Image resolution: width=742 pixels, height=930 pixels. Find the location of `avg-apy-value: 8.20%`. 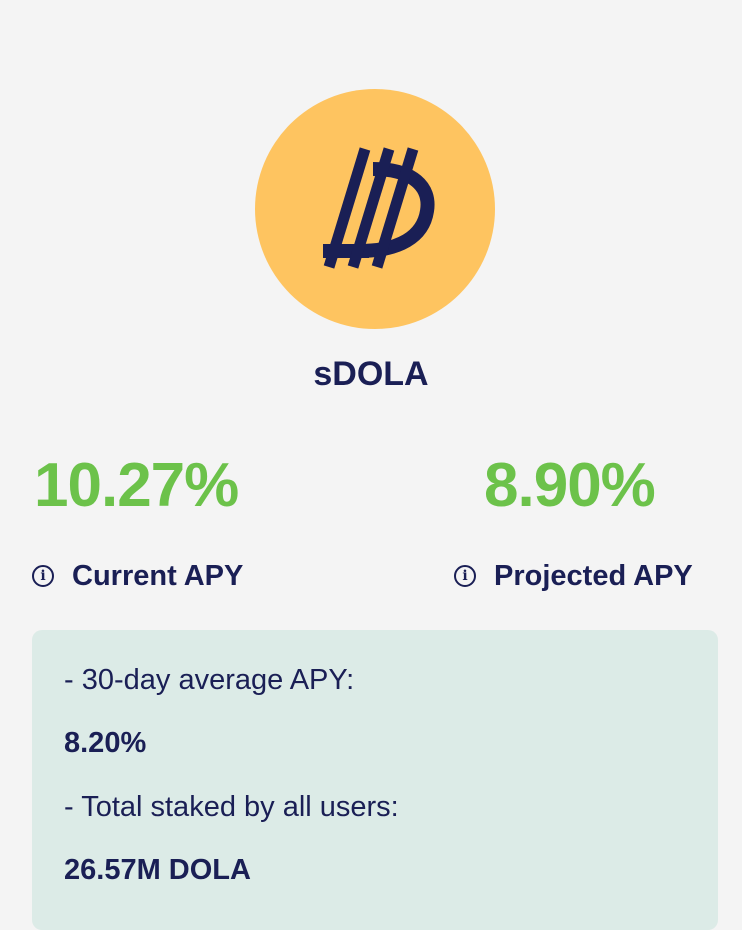

avg-apy-value: 8.20% is located at coordinates (105, 743).